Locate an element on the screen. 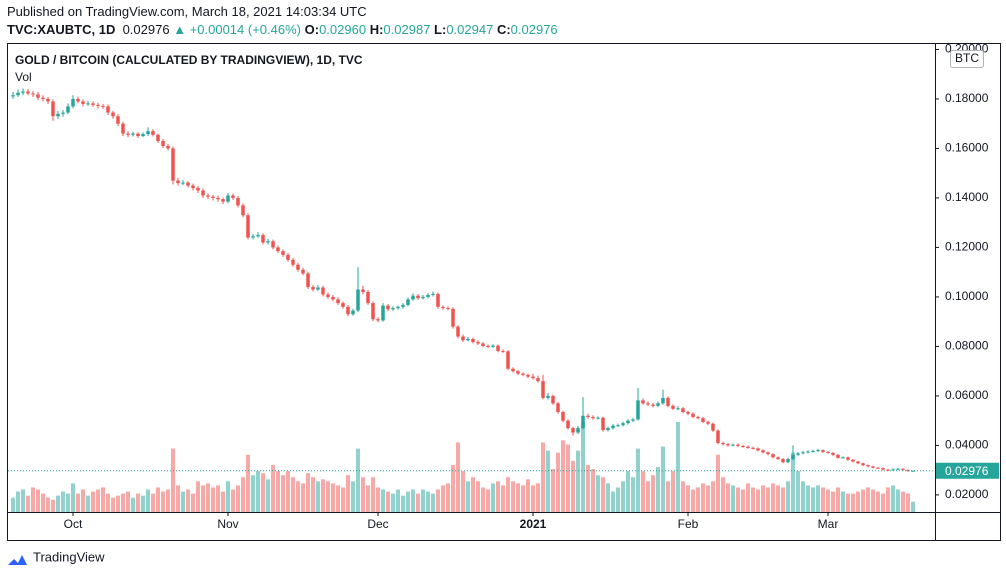  y-tick-label: 0.04000 is located at coordinates (967, 445).